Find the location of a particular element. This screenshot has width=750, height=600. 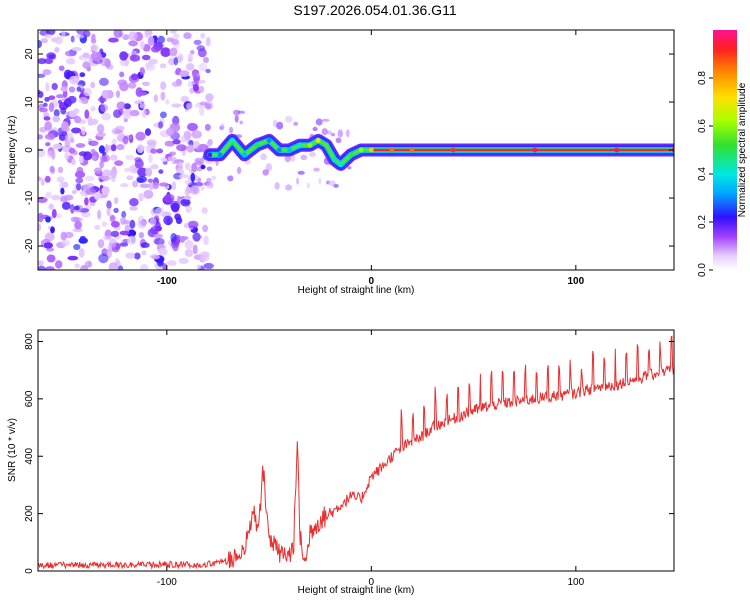

x-tick-label: -100 is located at coordinates (167, 582).